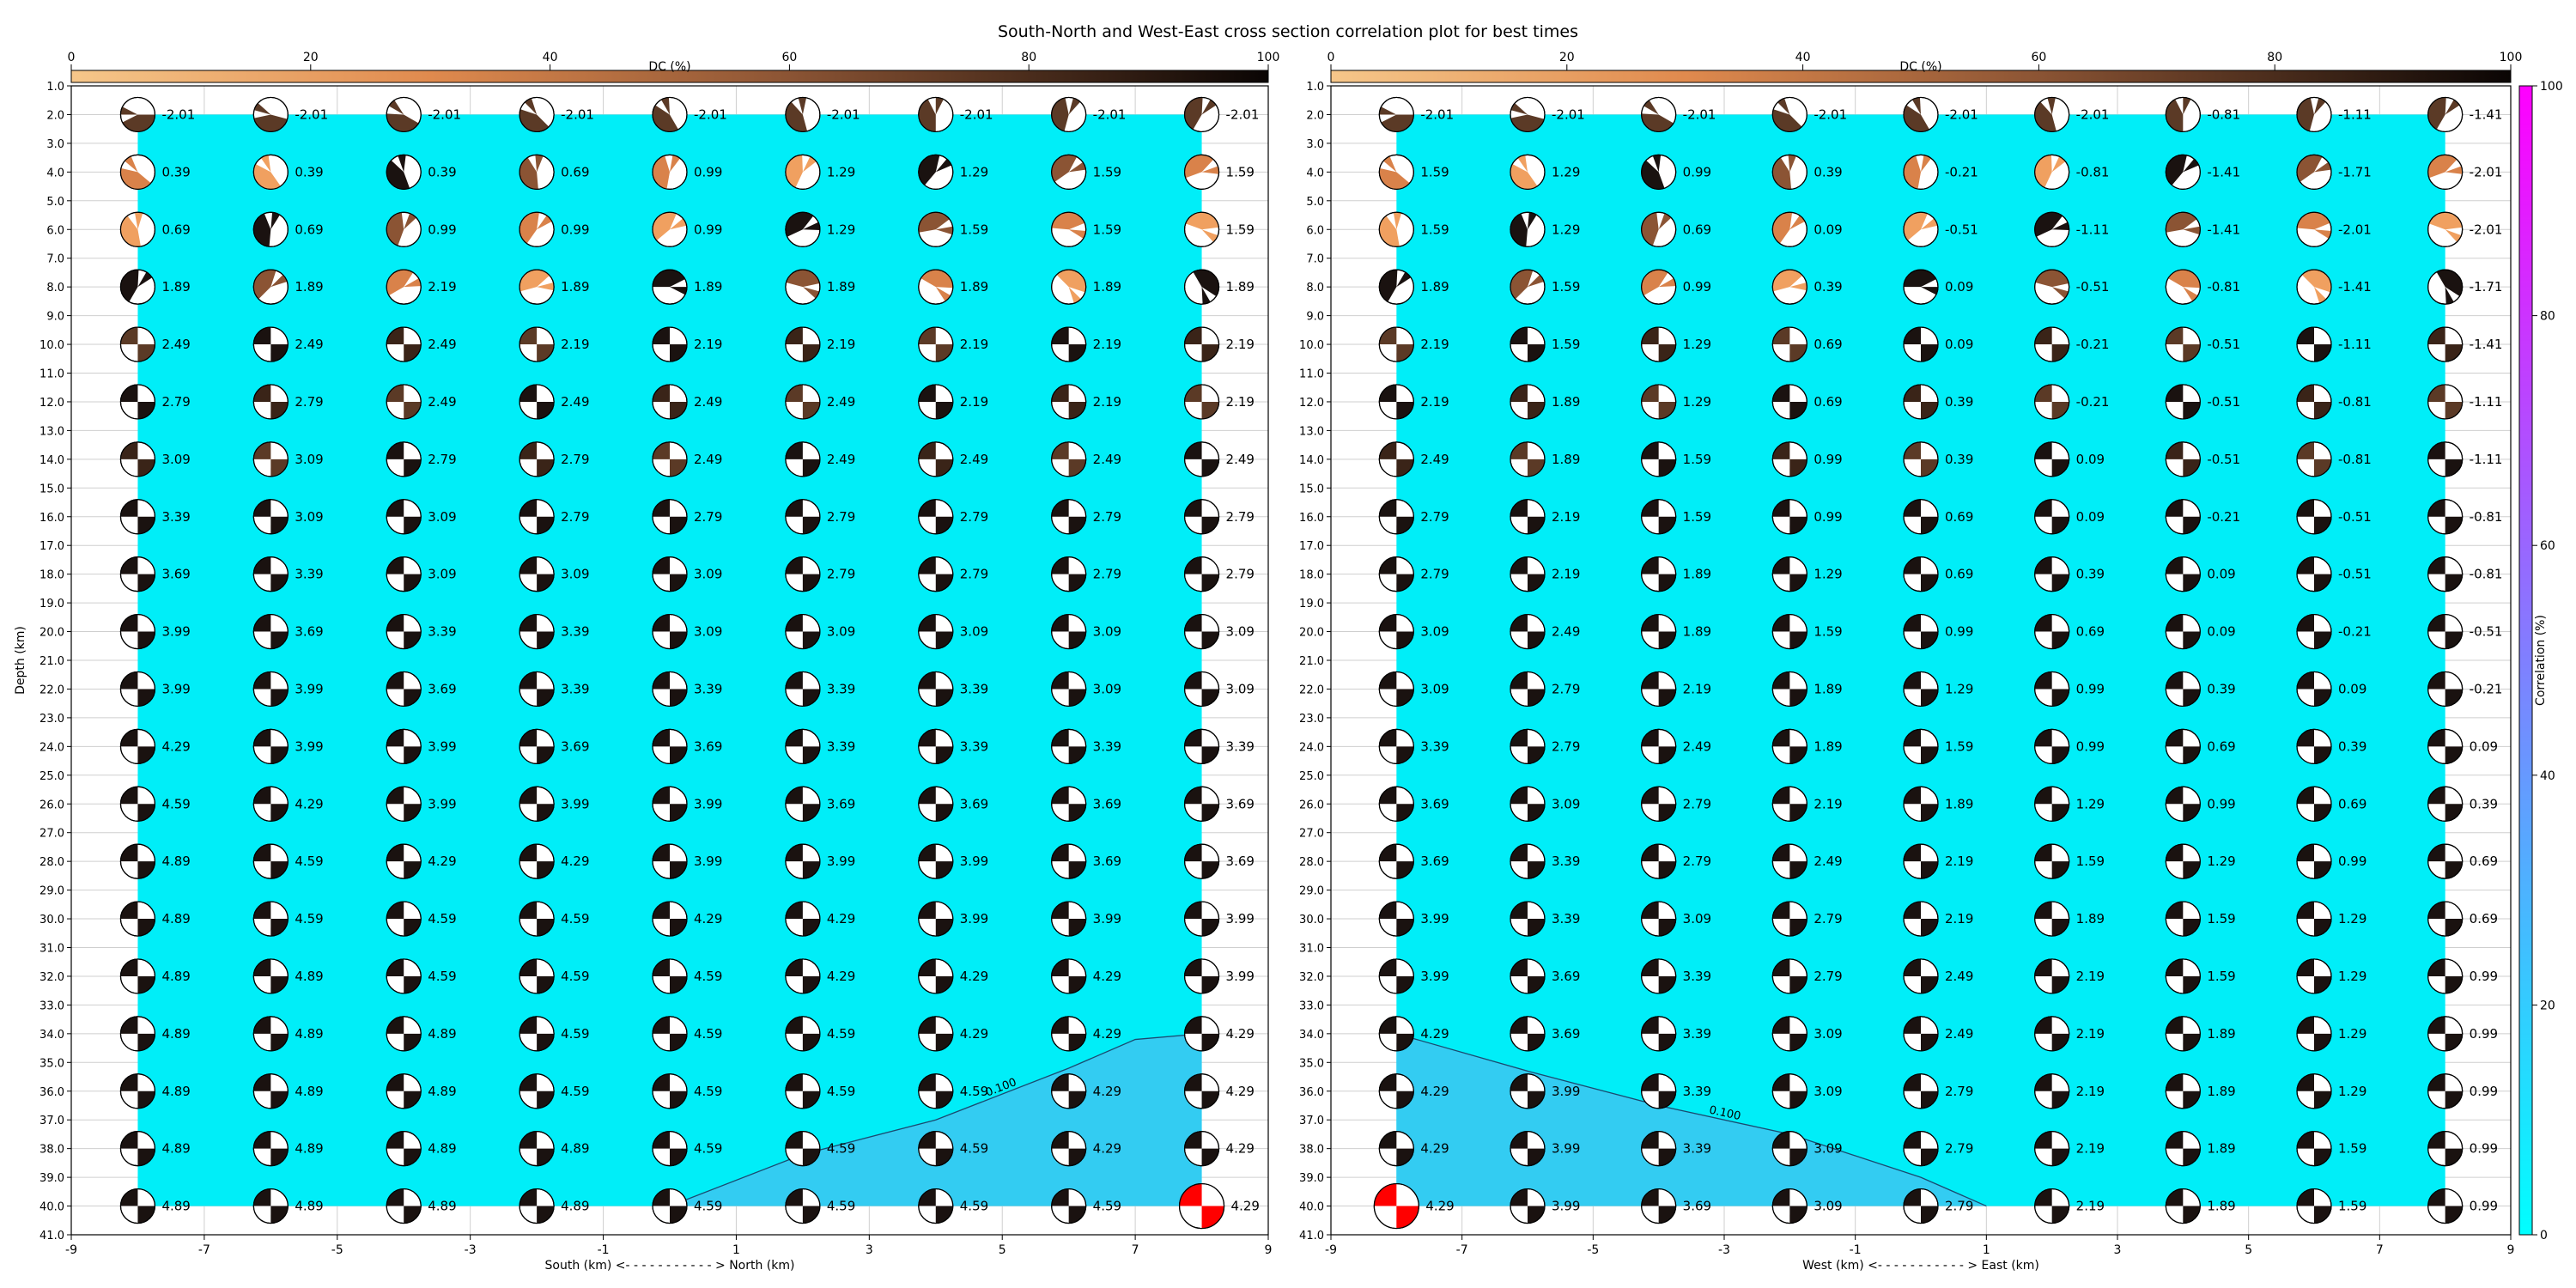 Image resolution: width=2576 pixels, height=1288 pixels. I want to click on y-tick-label: 21.0, so click(52, 662).